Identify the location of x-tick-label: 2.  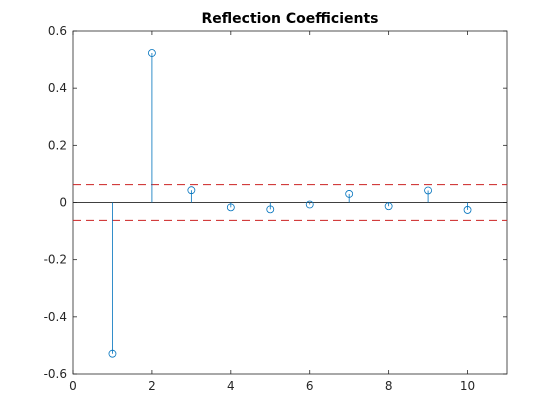
(152, 386).